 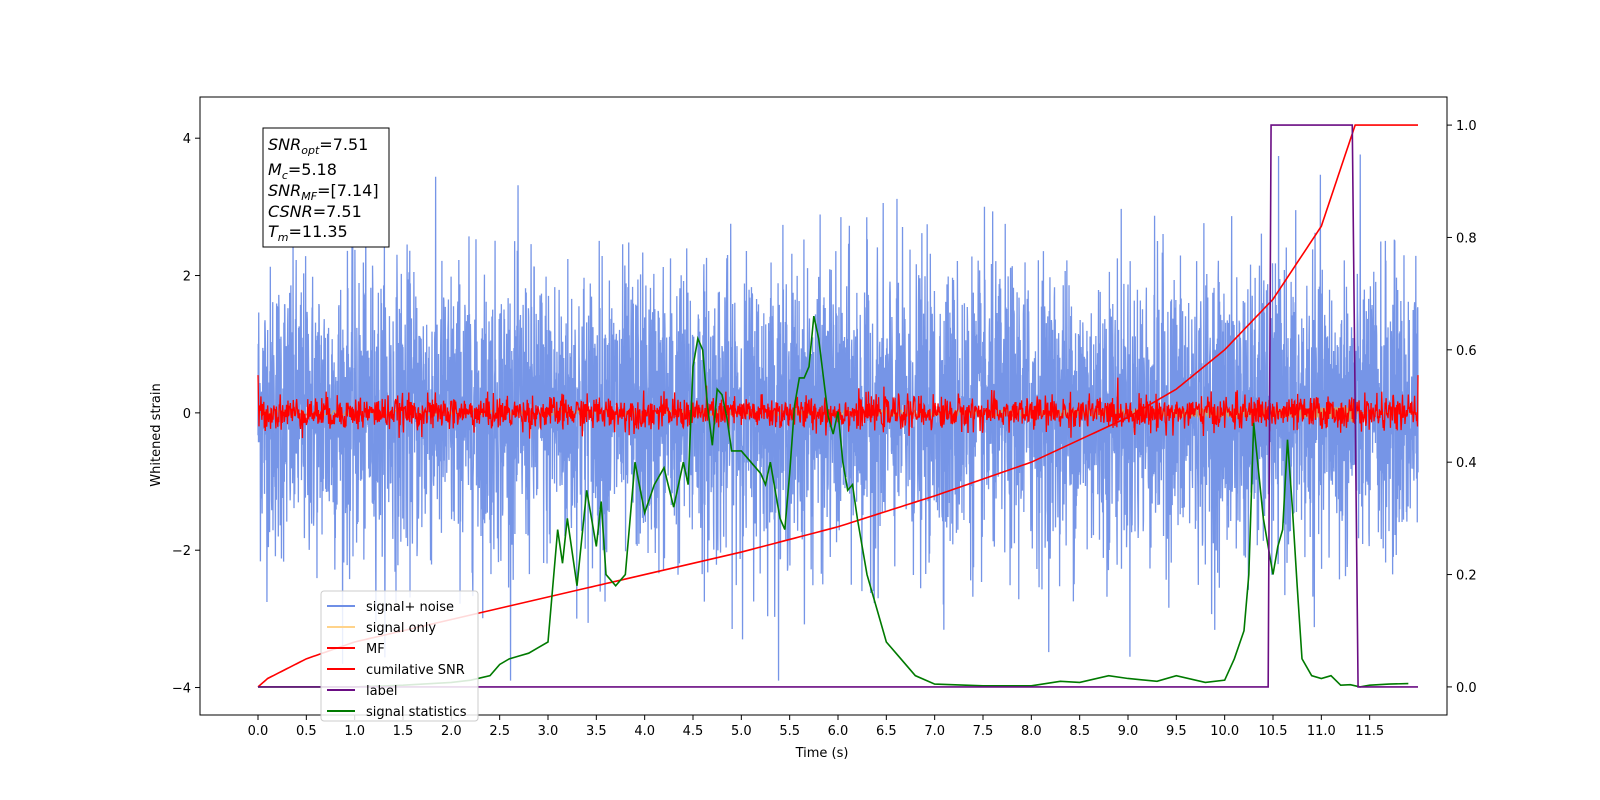 I want to click on x-tick-label: 2.0, so click(x=451, y=731).